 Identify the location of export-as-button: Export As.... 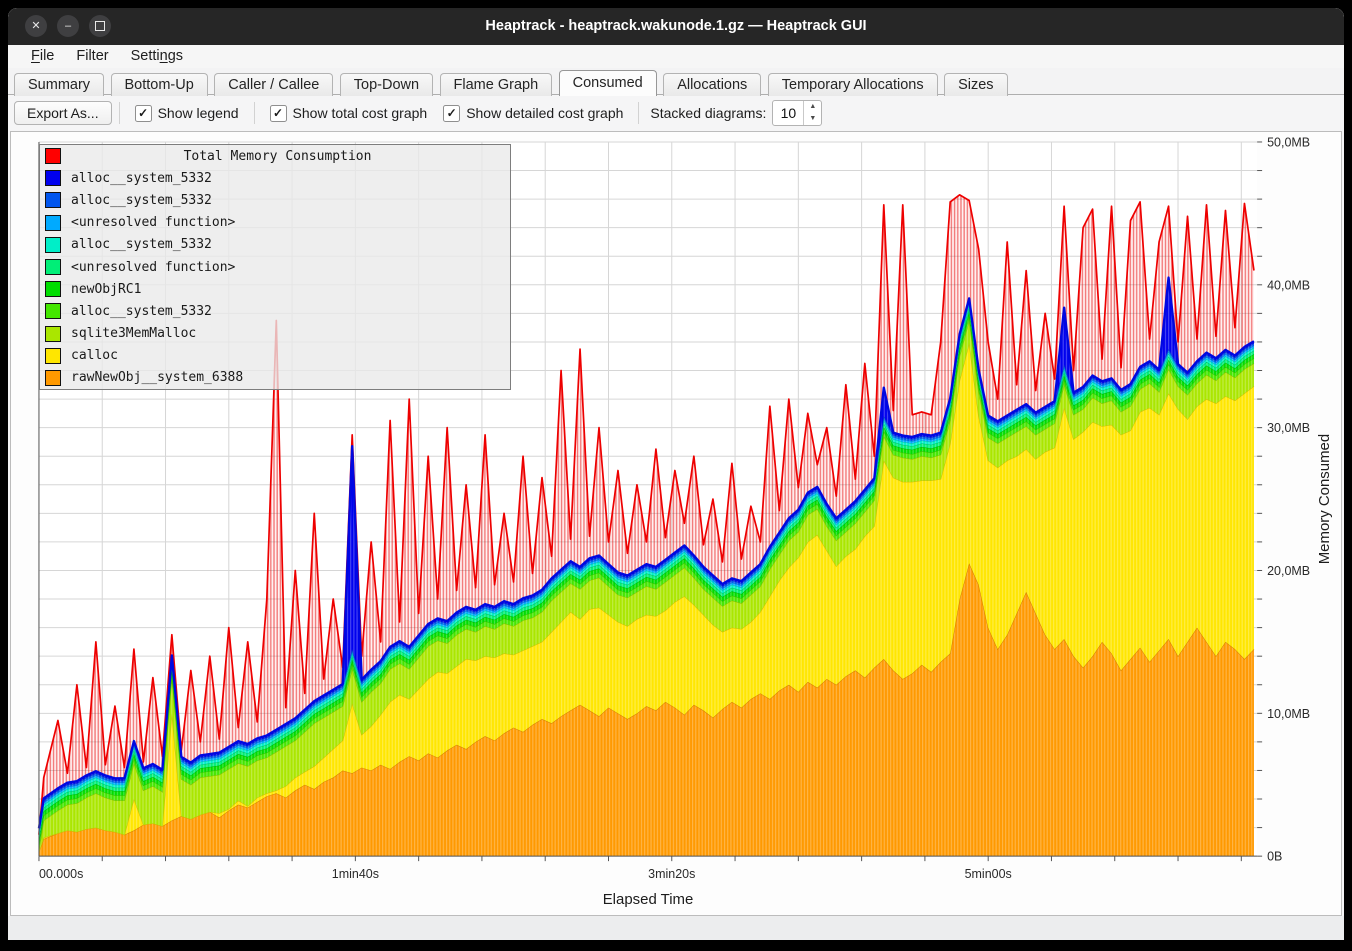
(63, 113).